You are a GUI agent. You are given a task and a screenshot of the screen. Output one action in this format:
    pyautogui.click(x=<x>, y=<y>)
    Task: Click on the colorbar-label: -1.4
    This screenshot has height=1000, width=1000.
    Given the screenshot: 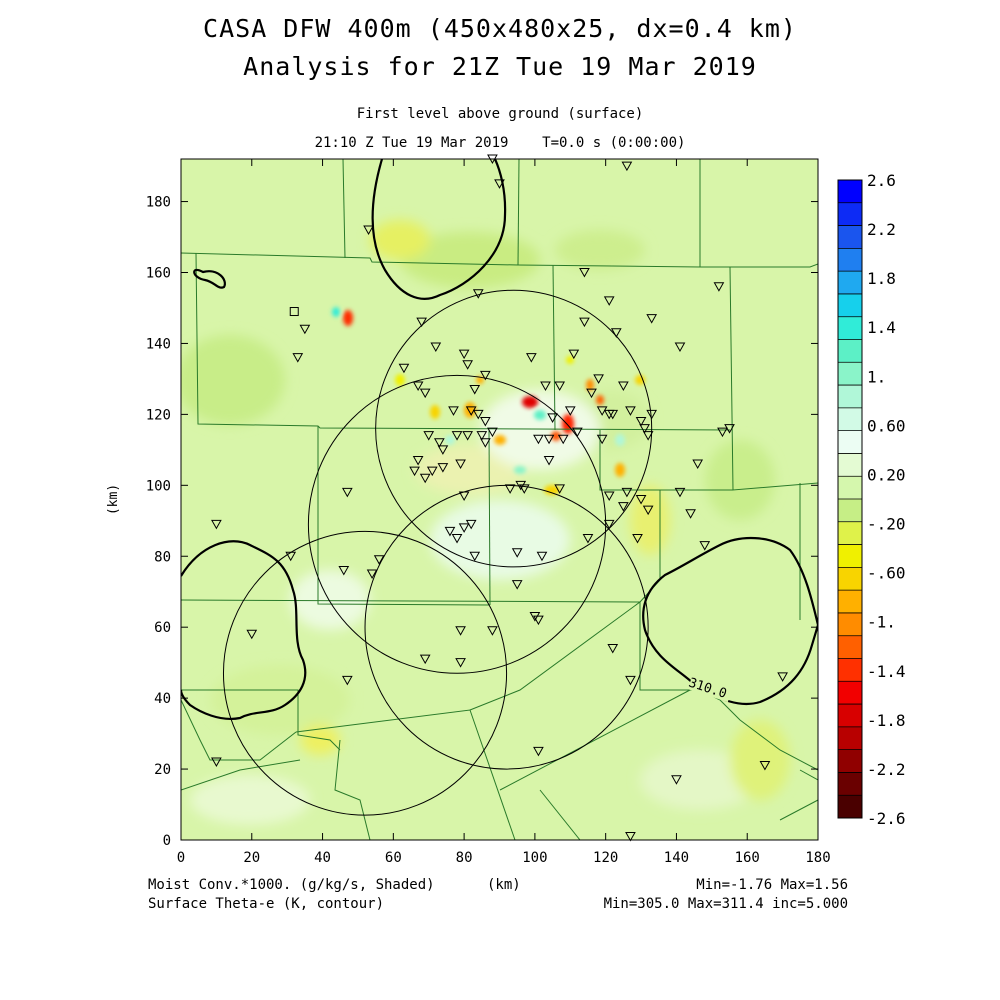 What is the action you would take?
    pyautogui.click(x=886, y=671)
    